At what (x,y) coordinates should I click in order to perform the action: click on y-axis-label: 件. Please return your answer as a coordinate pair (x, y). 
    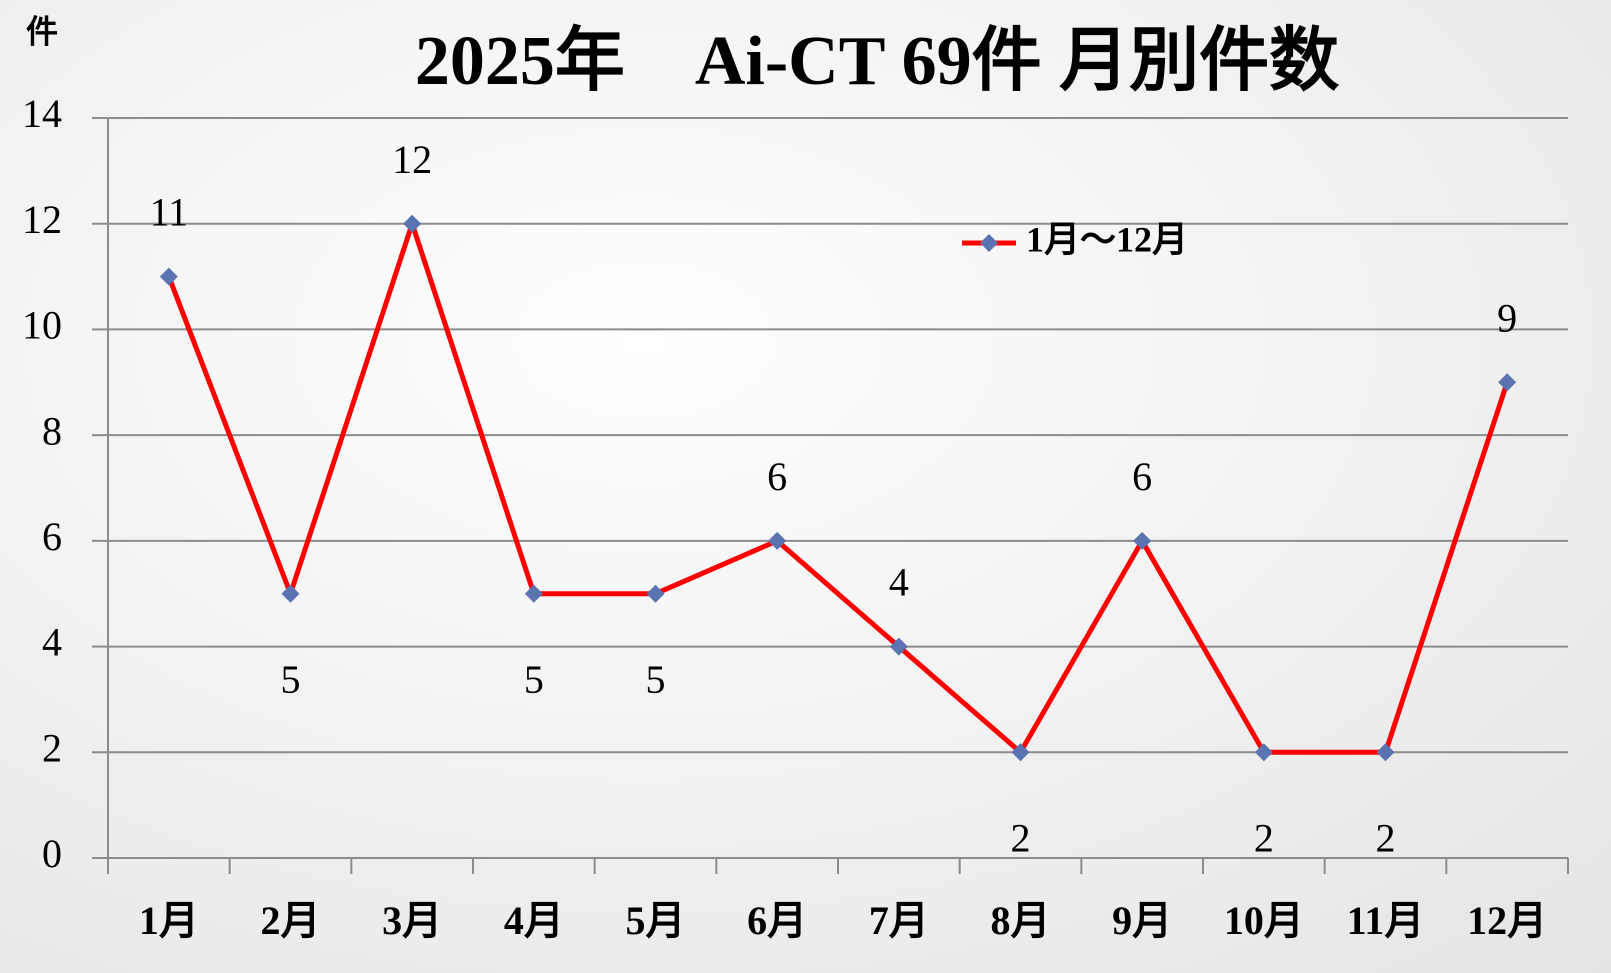
    Looking at the image, I should click on (42, 31).